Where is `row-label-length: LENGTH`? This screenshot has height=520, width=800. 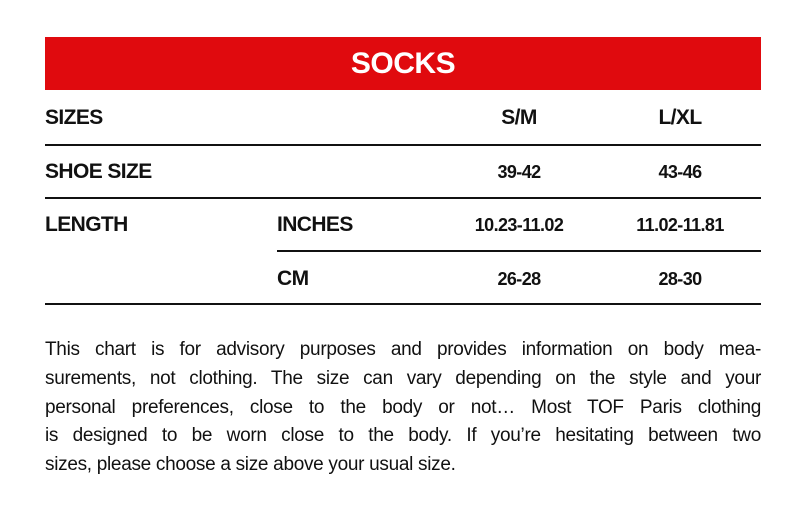 row-label-length: LENGTH is located at coordinates (86, 224).